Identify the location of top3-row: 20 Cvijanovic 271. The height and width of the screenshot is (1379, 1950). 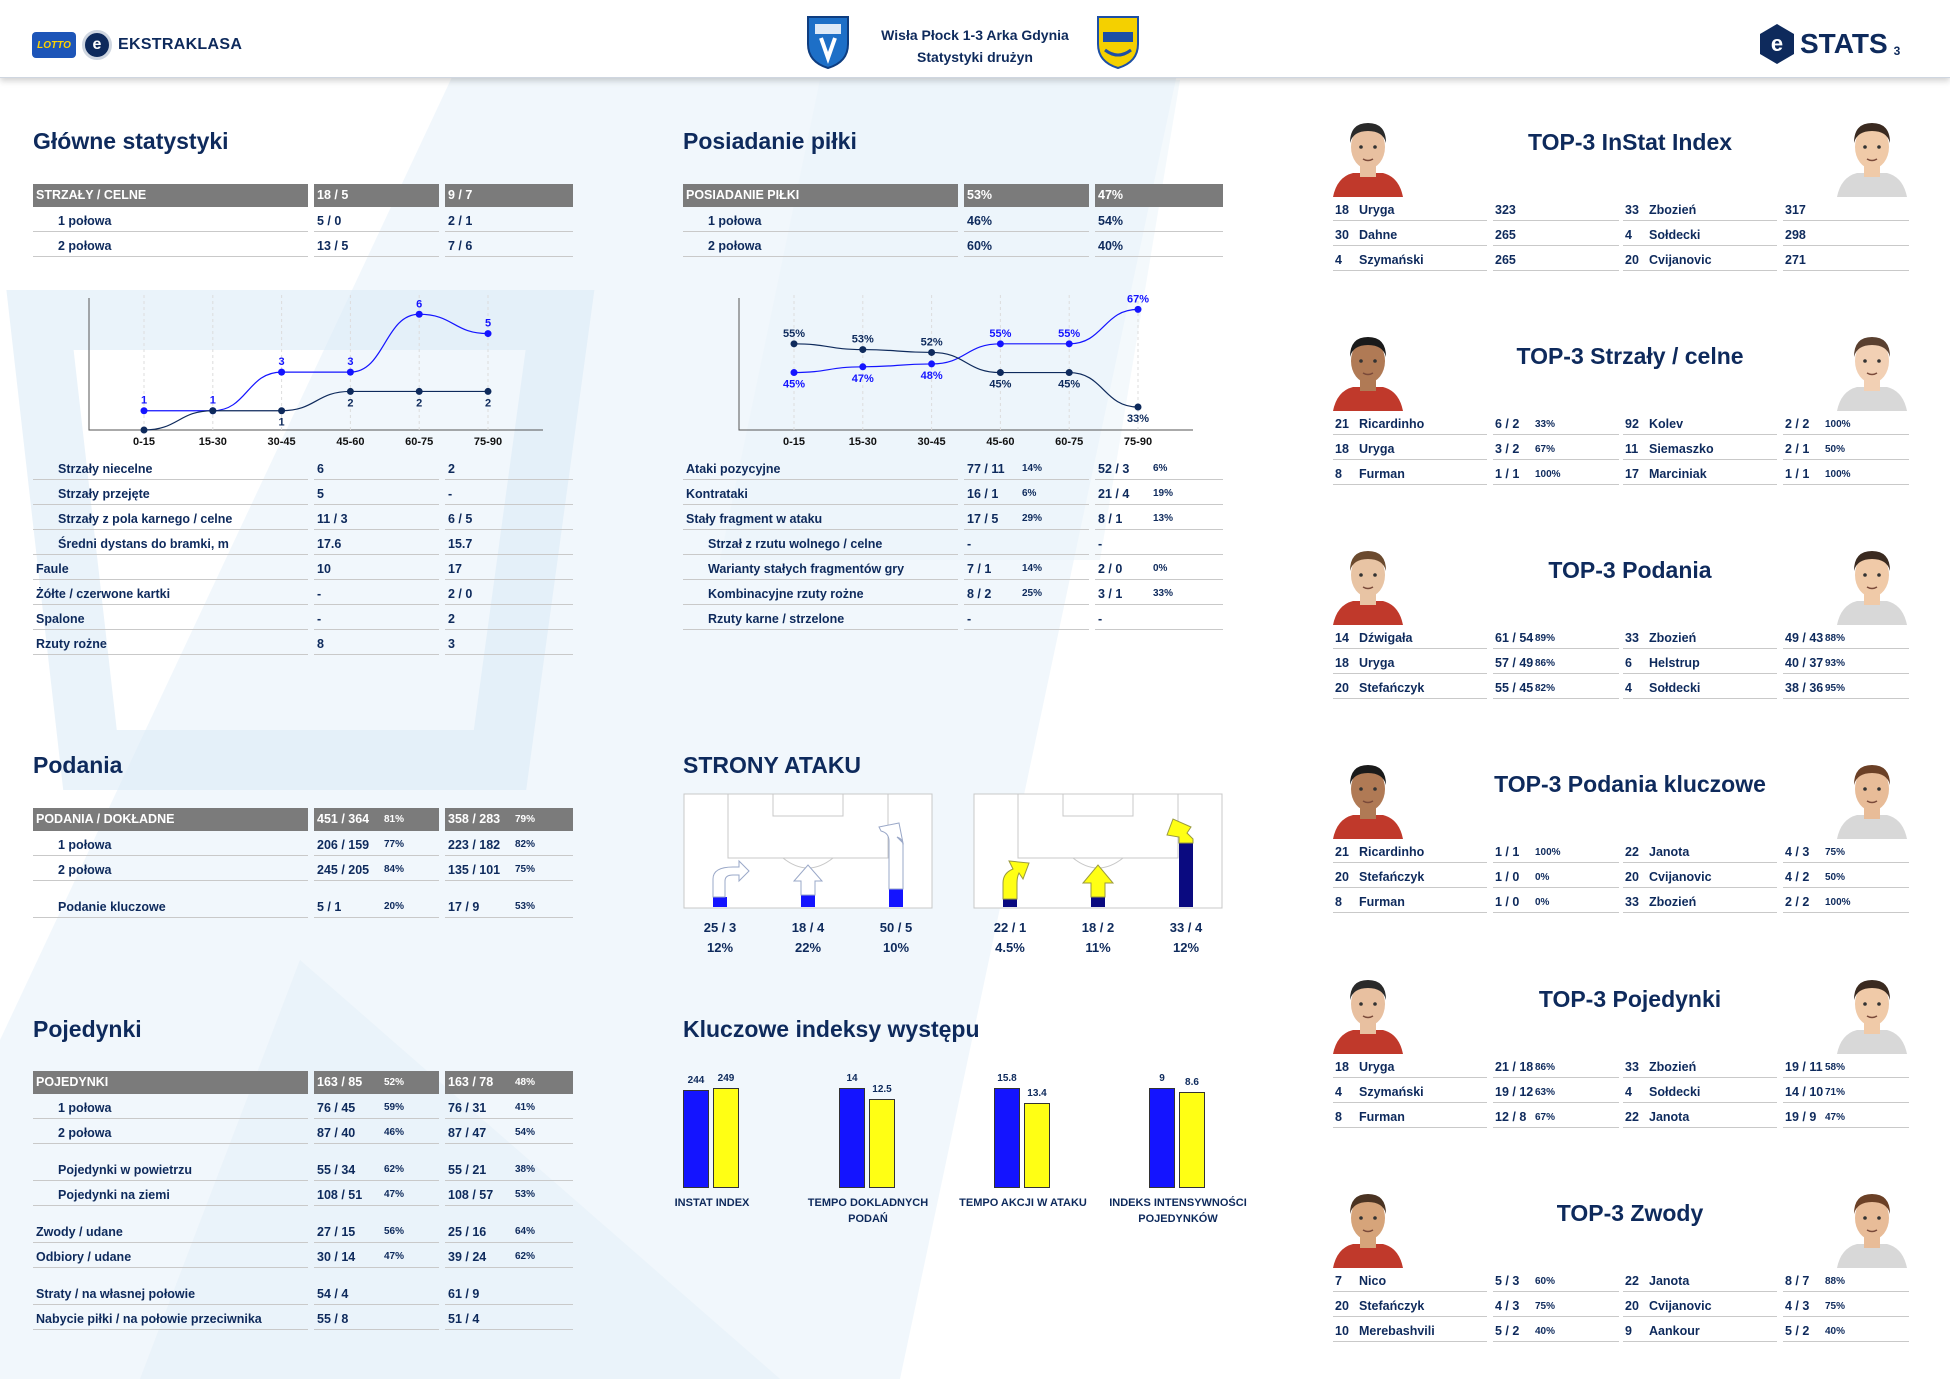
(1768, 261).